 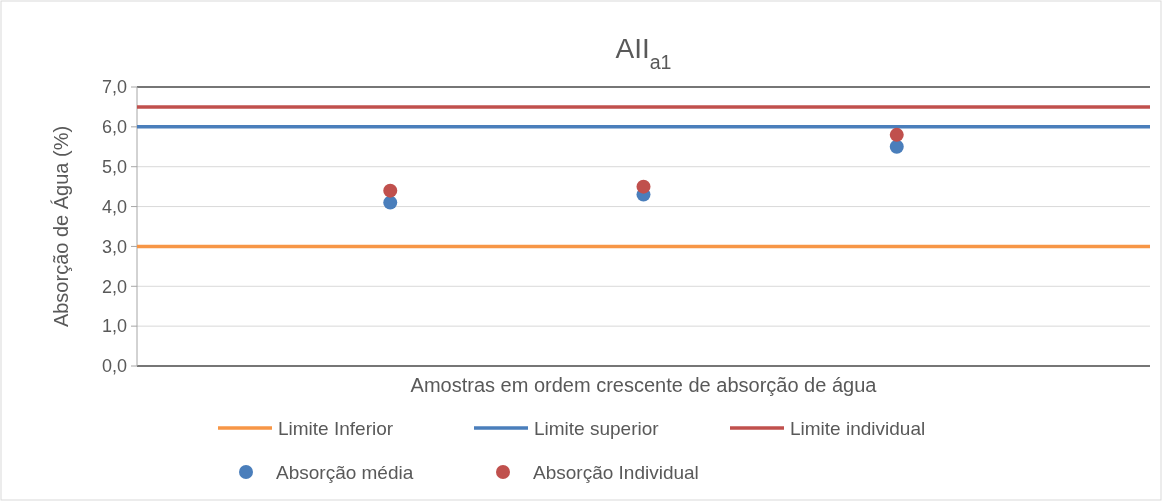 What do you see at coordinates (114, 326) in the screenshot?
I see `y-tick-label: 1,0` at bounding box center [114, 326].